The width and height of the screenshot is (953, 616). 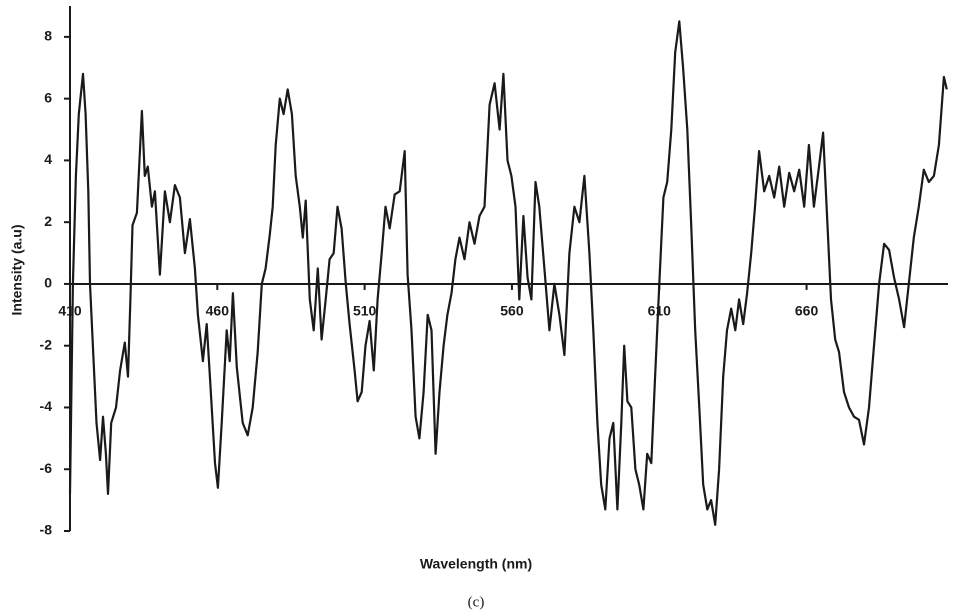 I want to click on y-tick-label: 6, so click(x=48, y=97).